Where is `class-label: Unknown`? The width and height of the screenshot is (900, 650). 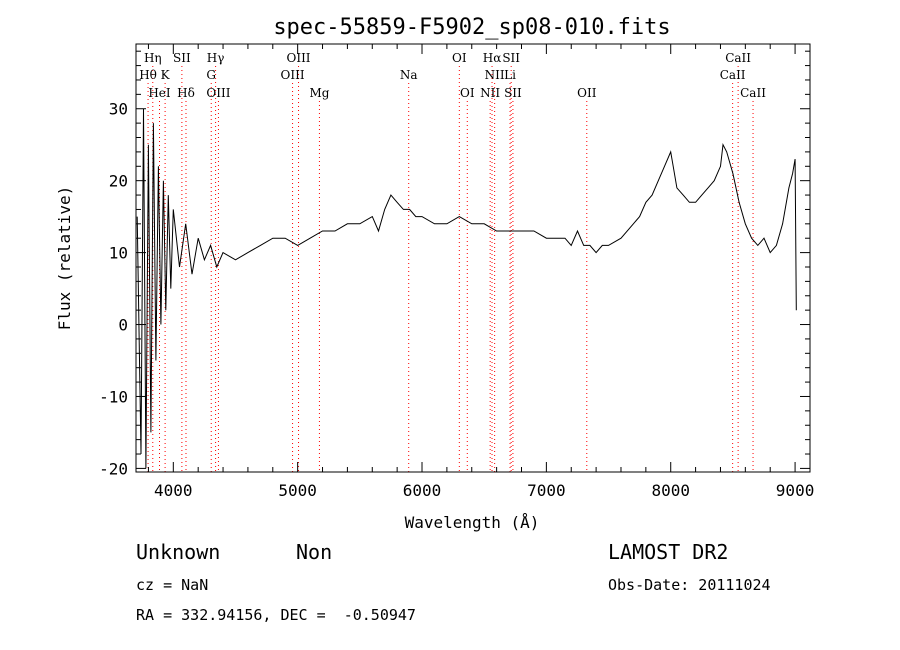 class-label: Unknown is located at coordinates (178, 552).